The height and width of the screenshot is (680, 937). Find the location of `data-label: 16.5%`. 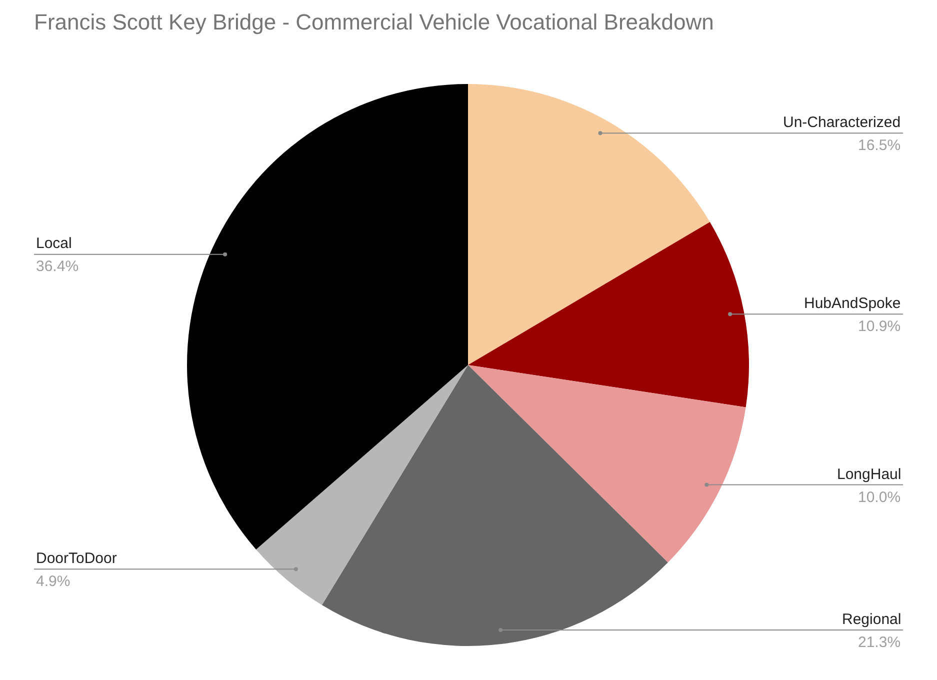

data-label: 16.5% is located at coordinates (879, 145).